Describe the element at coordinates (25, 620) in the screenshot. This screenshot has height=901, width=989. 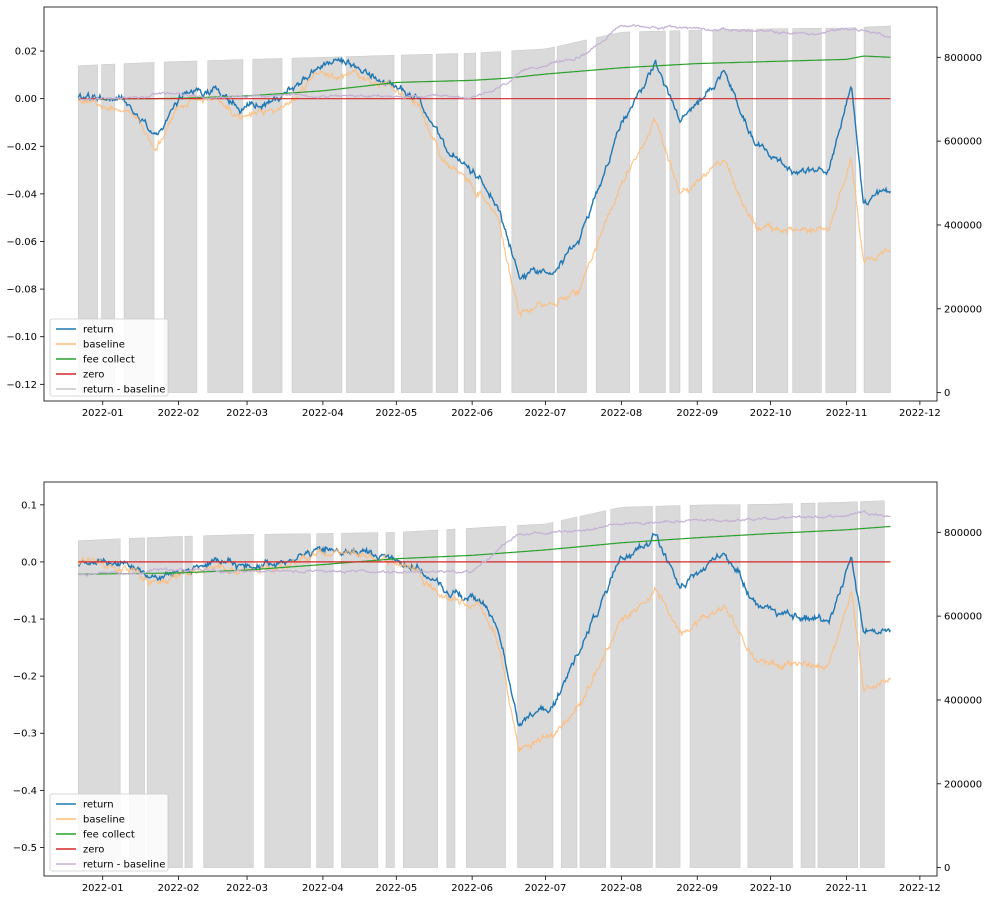
I see `y-left-tick-label: −0.1` at that location.